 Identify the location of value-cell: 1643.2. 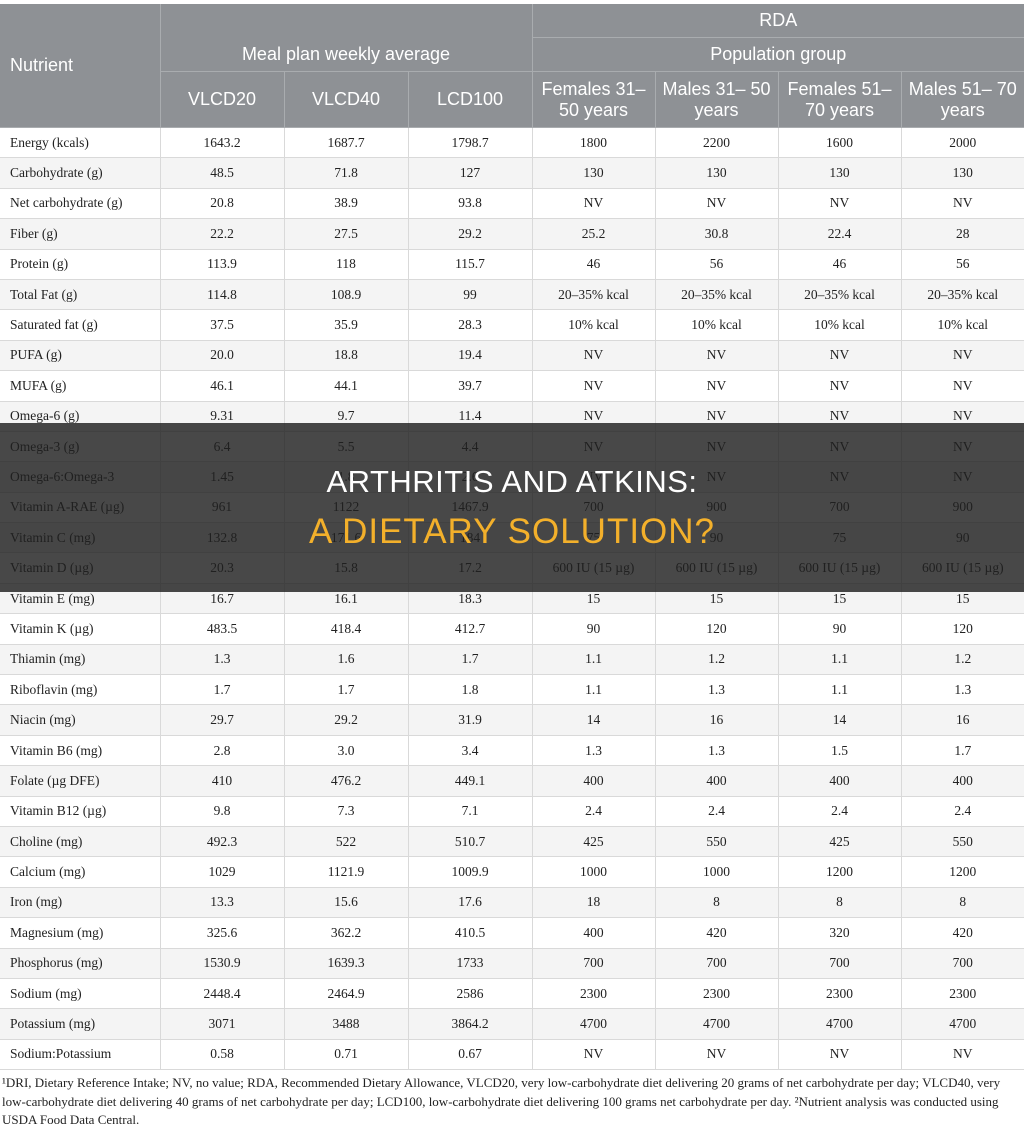
(221, 143).